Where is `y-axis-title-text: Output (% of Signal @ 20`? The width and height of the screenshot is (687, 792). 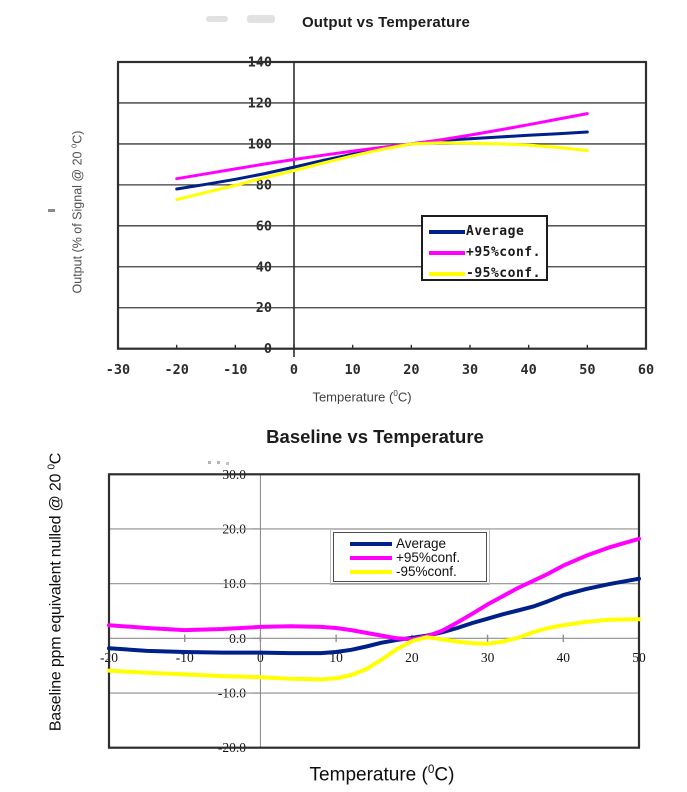 y-axis-title-text: Output (% of Signal @ 20 is located at coordinates (77, 221).